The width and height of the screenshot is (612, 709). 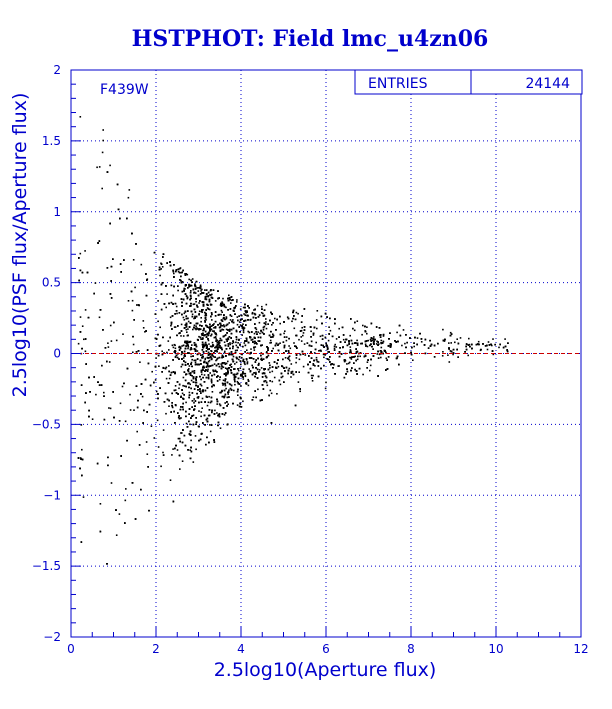 What do you see at coordinates (310, 39) in the screenshot?
I see `chart-title: HSTPHOT: Field lmc_u4zn06` at bounding box center [310, 39].